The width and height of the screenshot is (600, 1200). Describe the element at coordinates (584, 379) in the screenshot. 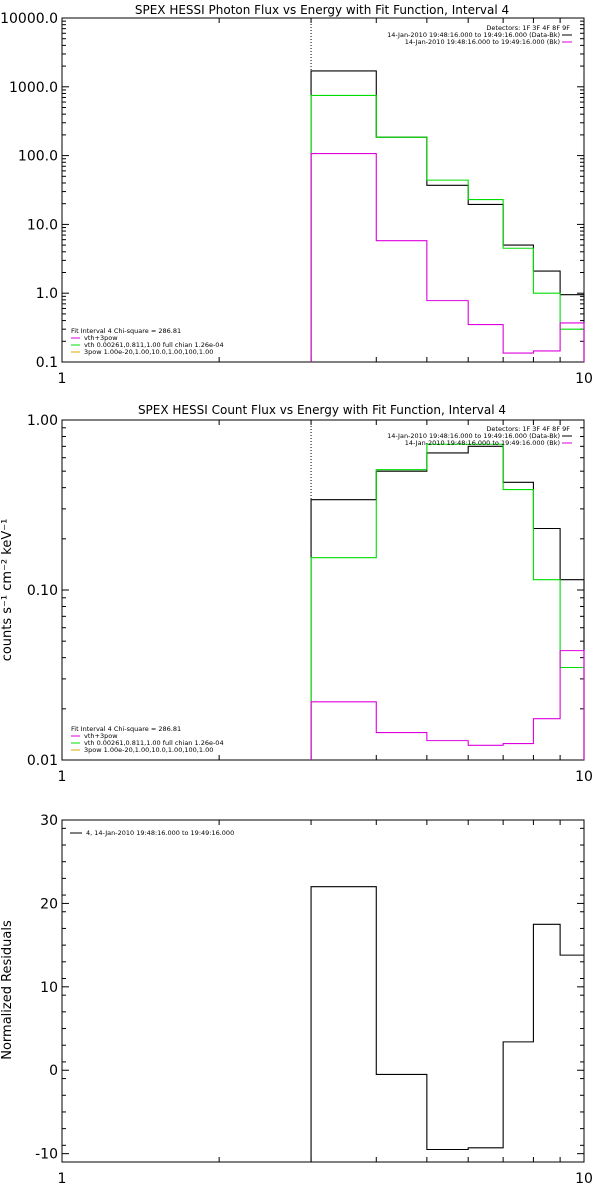

I see `photon-flux-x-tick-label: 10` at that location.